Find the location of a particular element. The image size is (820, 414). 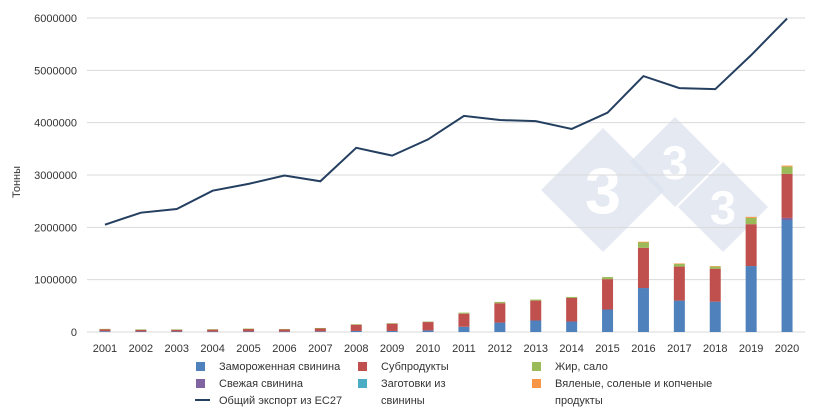

bar-субпродукты-2005 is located at coordinates (249, 330).